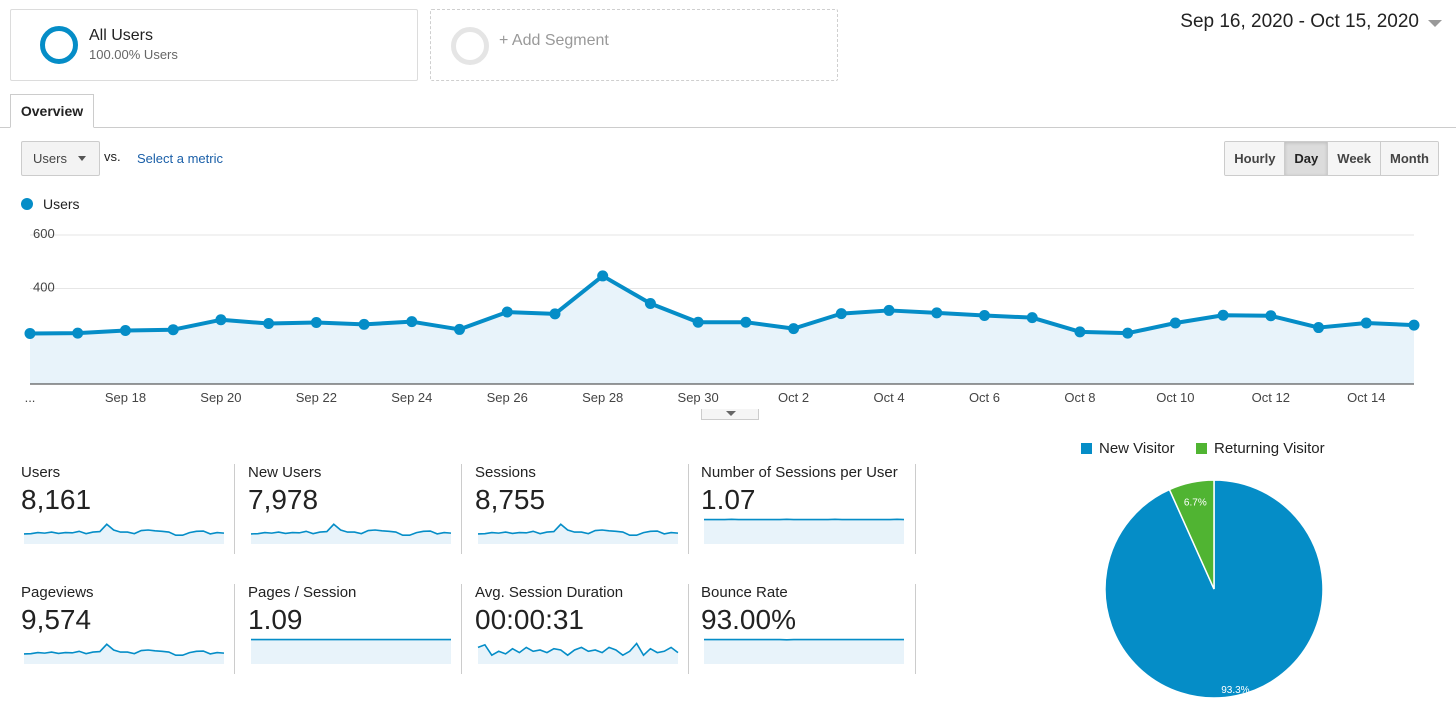 The height and width of the screenshot is (703, 1456). What do you see at coordinates (698, 397) in the screenshot?
I see `x-tick-label: Sep 30` at bounding box center [698, 397].